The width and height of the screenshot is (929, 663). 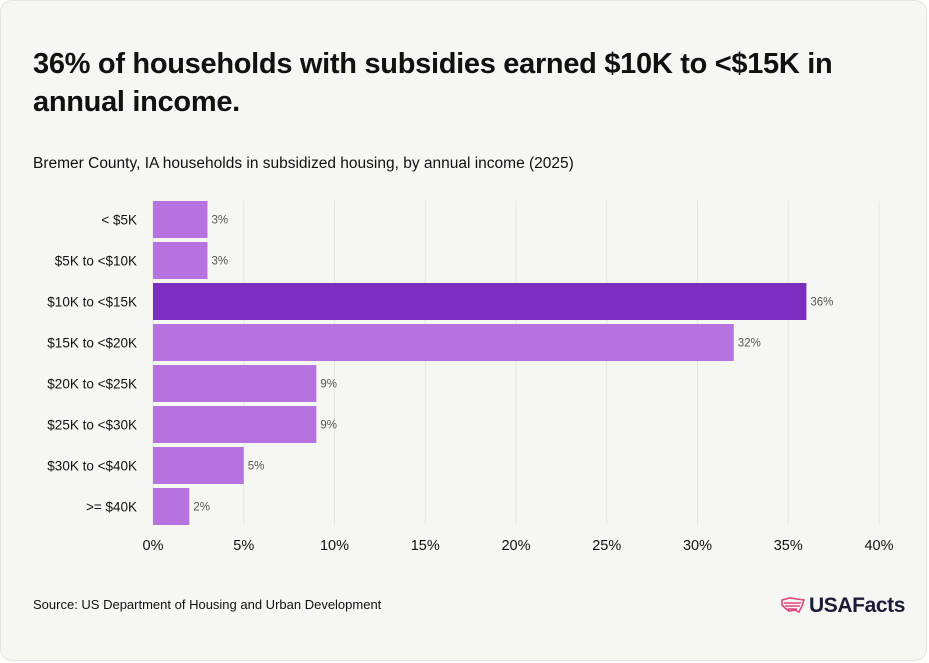 What do you see at coordinates (153, 546) in the screenshot?
I see `x-tick-label: 0%` at bounding box center [153, 546].